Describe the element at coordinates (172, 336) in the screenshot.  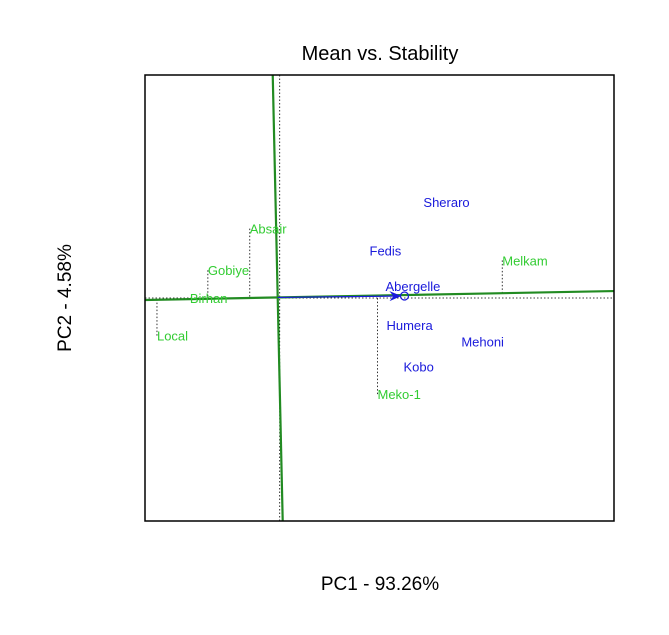
I see `genotype-label-3: Local` at that location.